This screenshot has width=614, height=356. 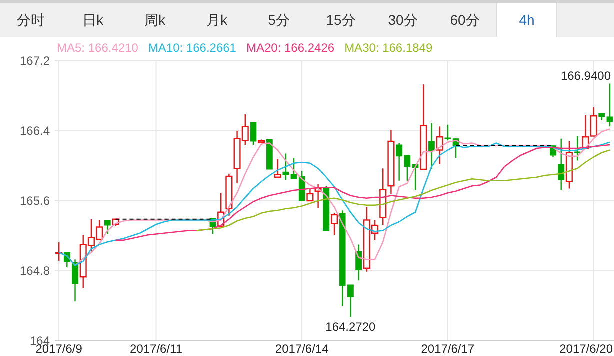 I want to click on x-tick-label: 2017/6/11, so click(x=156, y=349).